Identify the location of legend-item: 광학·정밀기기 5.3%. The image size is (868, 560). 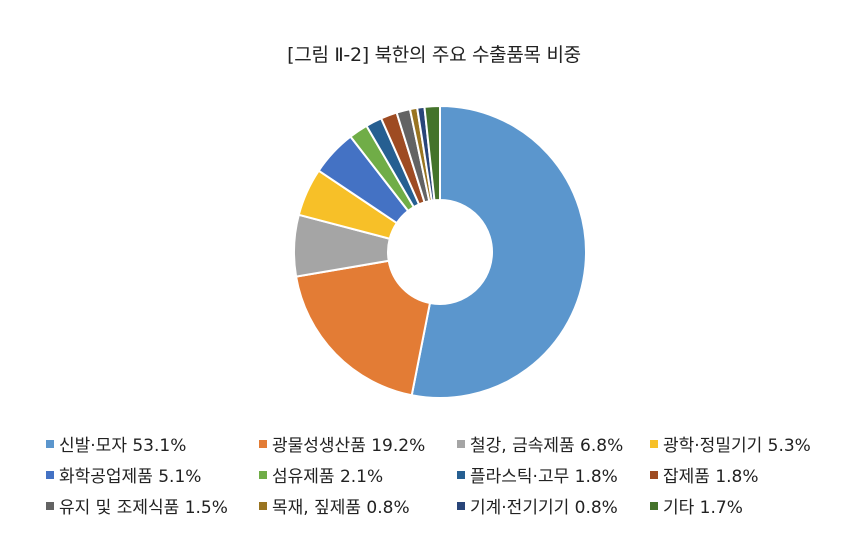
(750, 443).